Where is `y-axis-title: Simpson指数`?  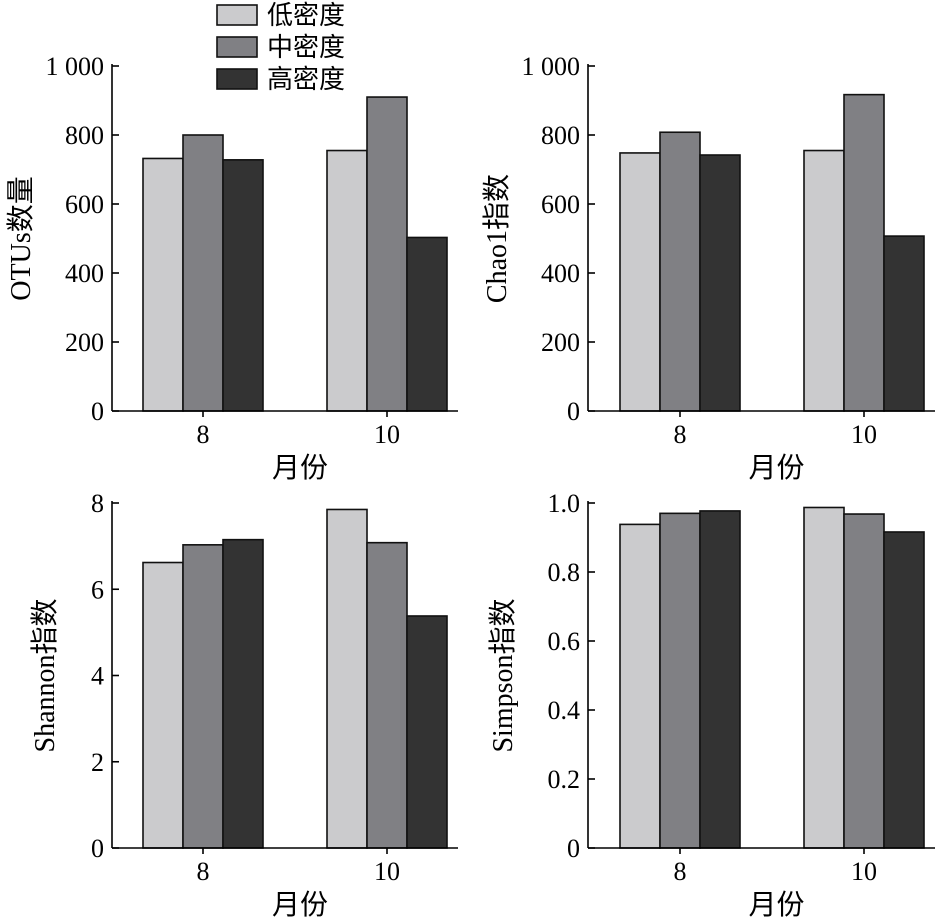 y-axis-title: Simpson指数 is located at coordinates (503, 675).